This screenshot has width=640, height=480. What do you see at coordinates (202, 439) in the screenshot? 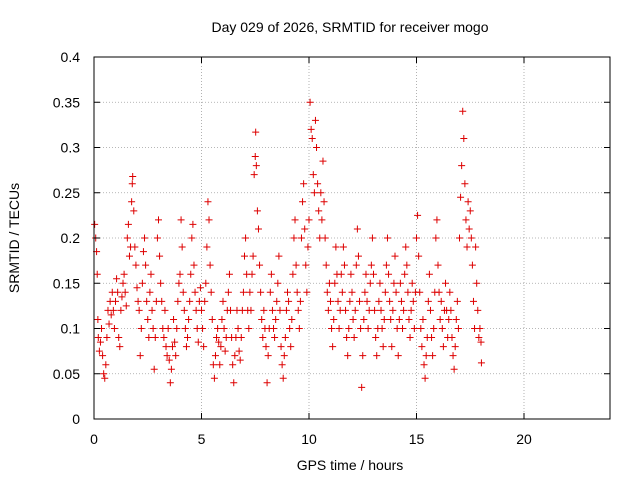
I see `x-tick-label: 5` at bounding box center [202, 439].